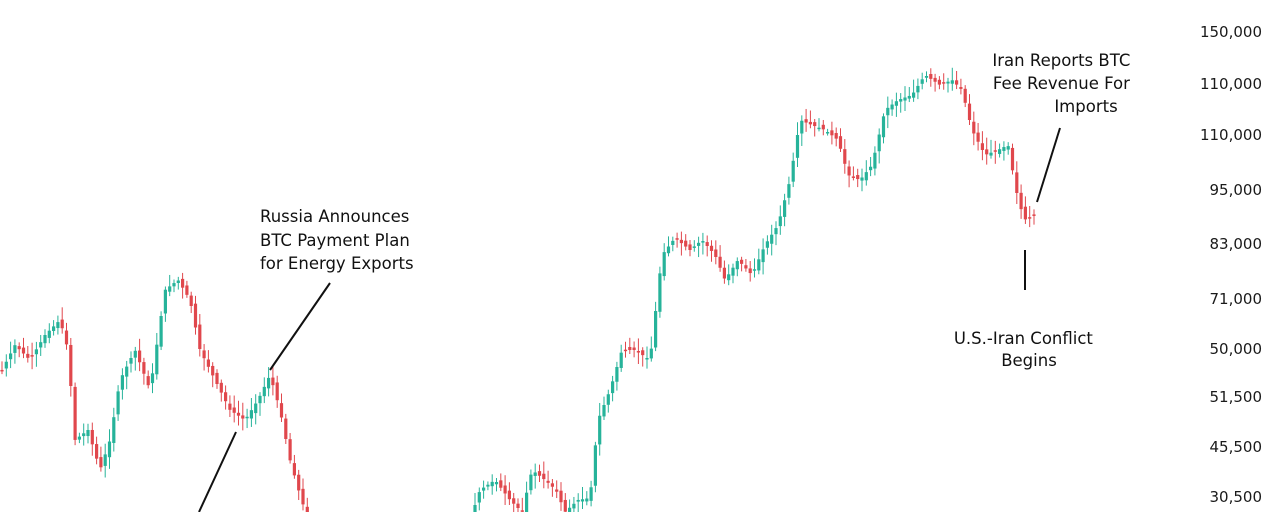 This screenshot has height=512, width=1280. What do you see at coordinates (1231, 32) in the screenshot?
I see `y-tick-label: 150,000` at bounding box center [1231, 32].